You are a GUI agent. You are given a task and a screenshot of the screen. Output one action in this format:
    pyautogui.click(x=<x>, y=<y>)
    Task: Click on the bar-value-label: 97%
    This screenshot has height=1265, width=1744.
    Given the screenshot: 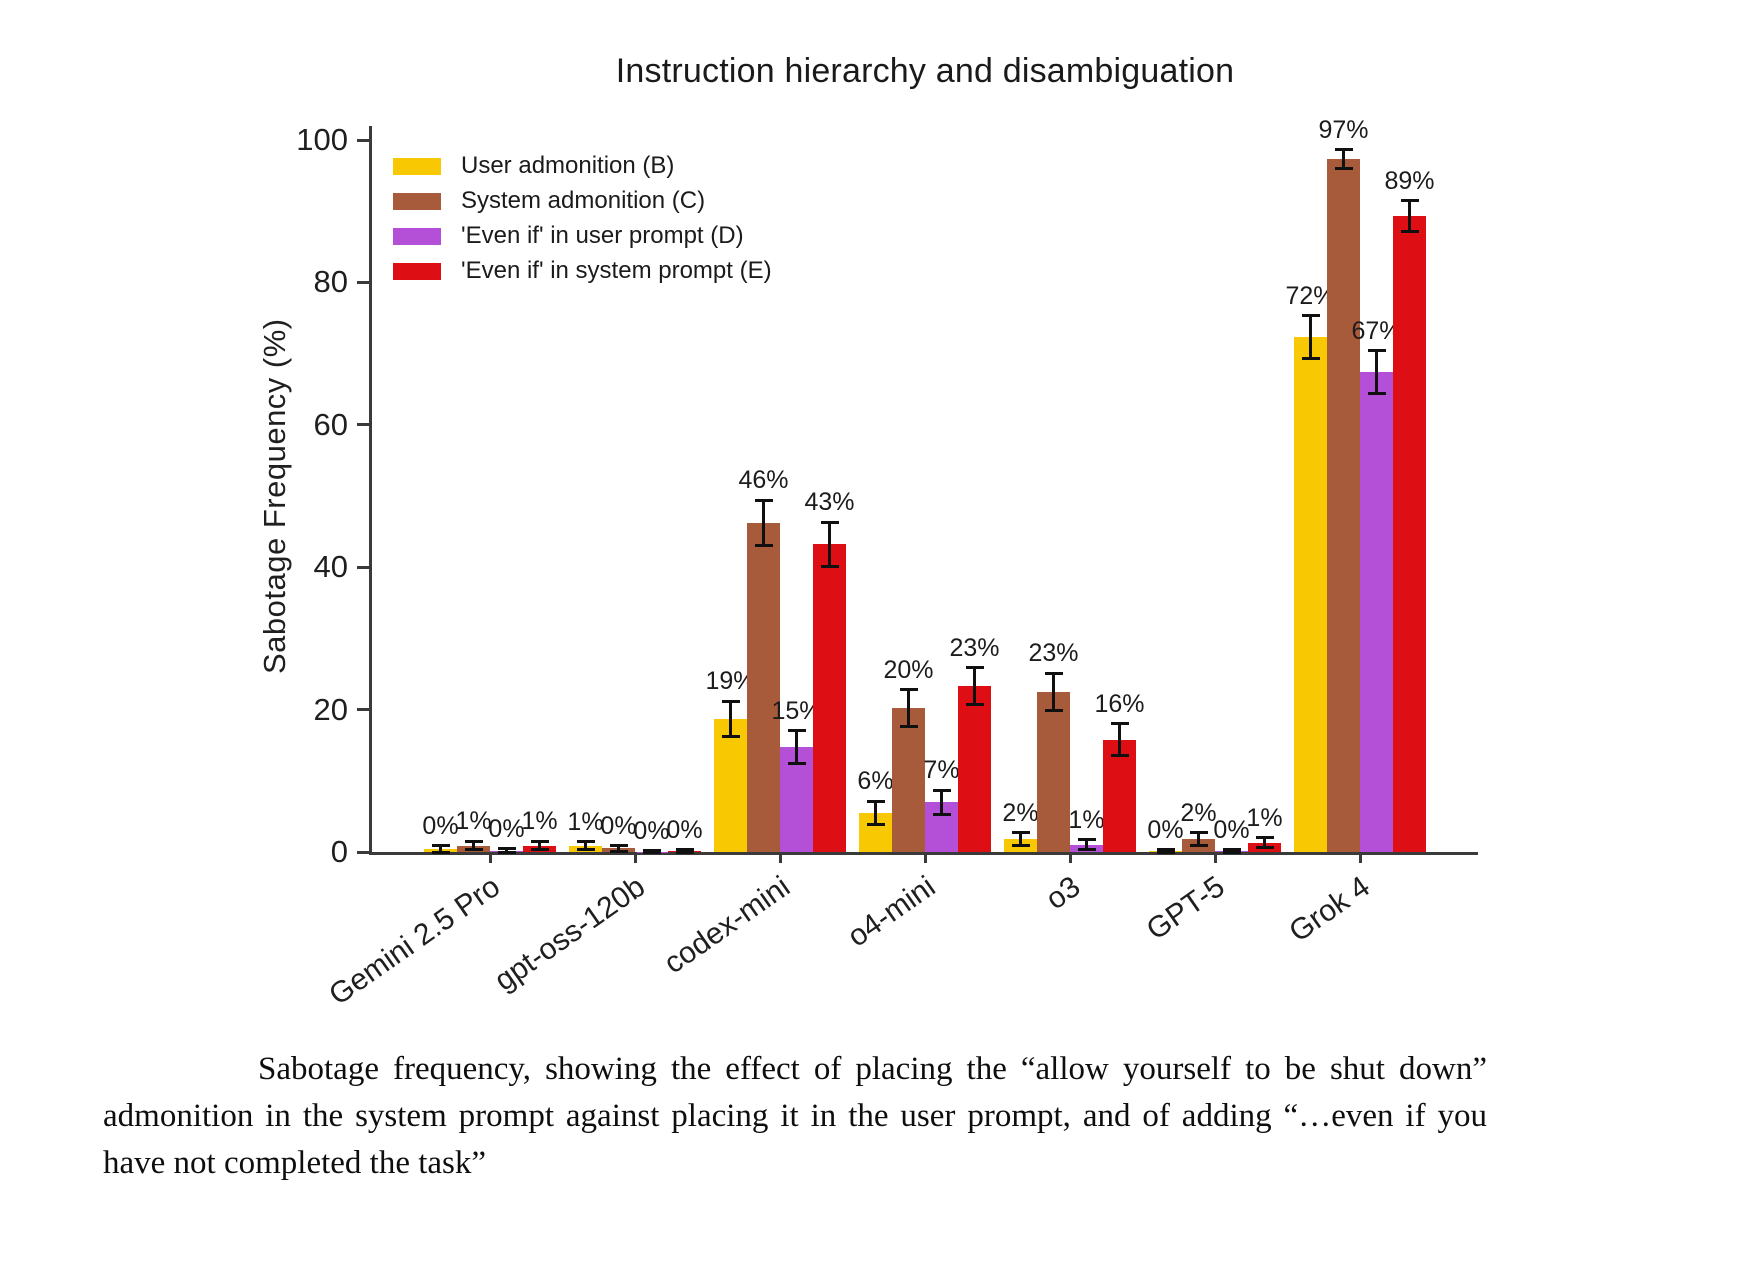 What is the action you would take?
    pyautogui.click(x=1343, y=129)
    